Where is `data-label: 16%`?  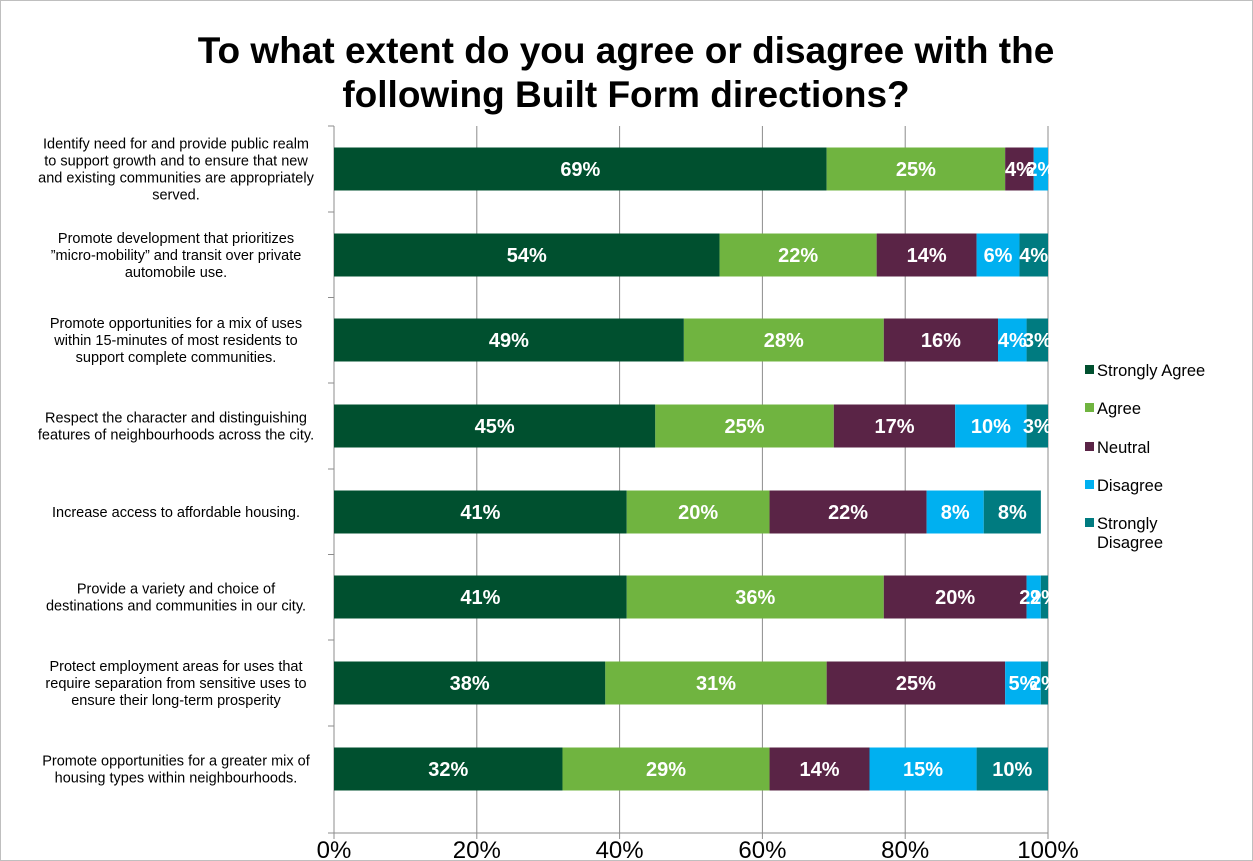 data-label: 16% is located at coordinates (941, 341).